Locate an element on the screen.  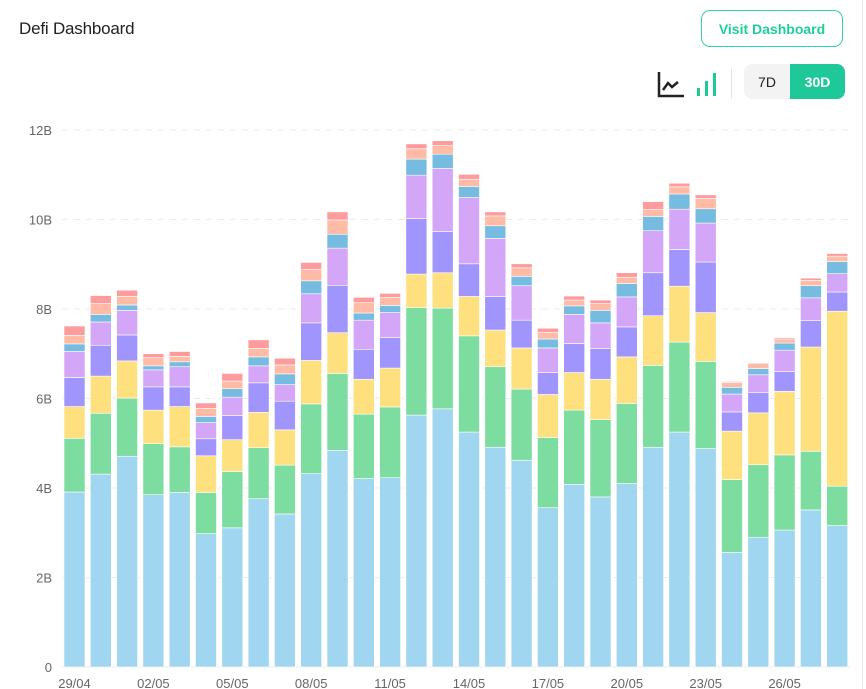
bar-29/04 is located at coordinates (74, 496).